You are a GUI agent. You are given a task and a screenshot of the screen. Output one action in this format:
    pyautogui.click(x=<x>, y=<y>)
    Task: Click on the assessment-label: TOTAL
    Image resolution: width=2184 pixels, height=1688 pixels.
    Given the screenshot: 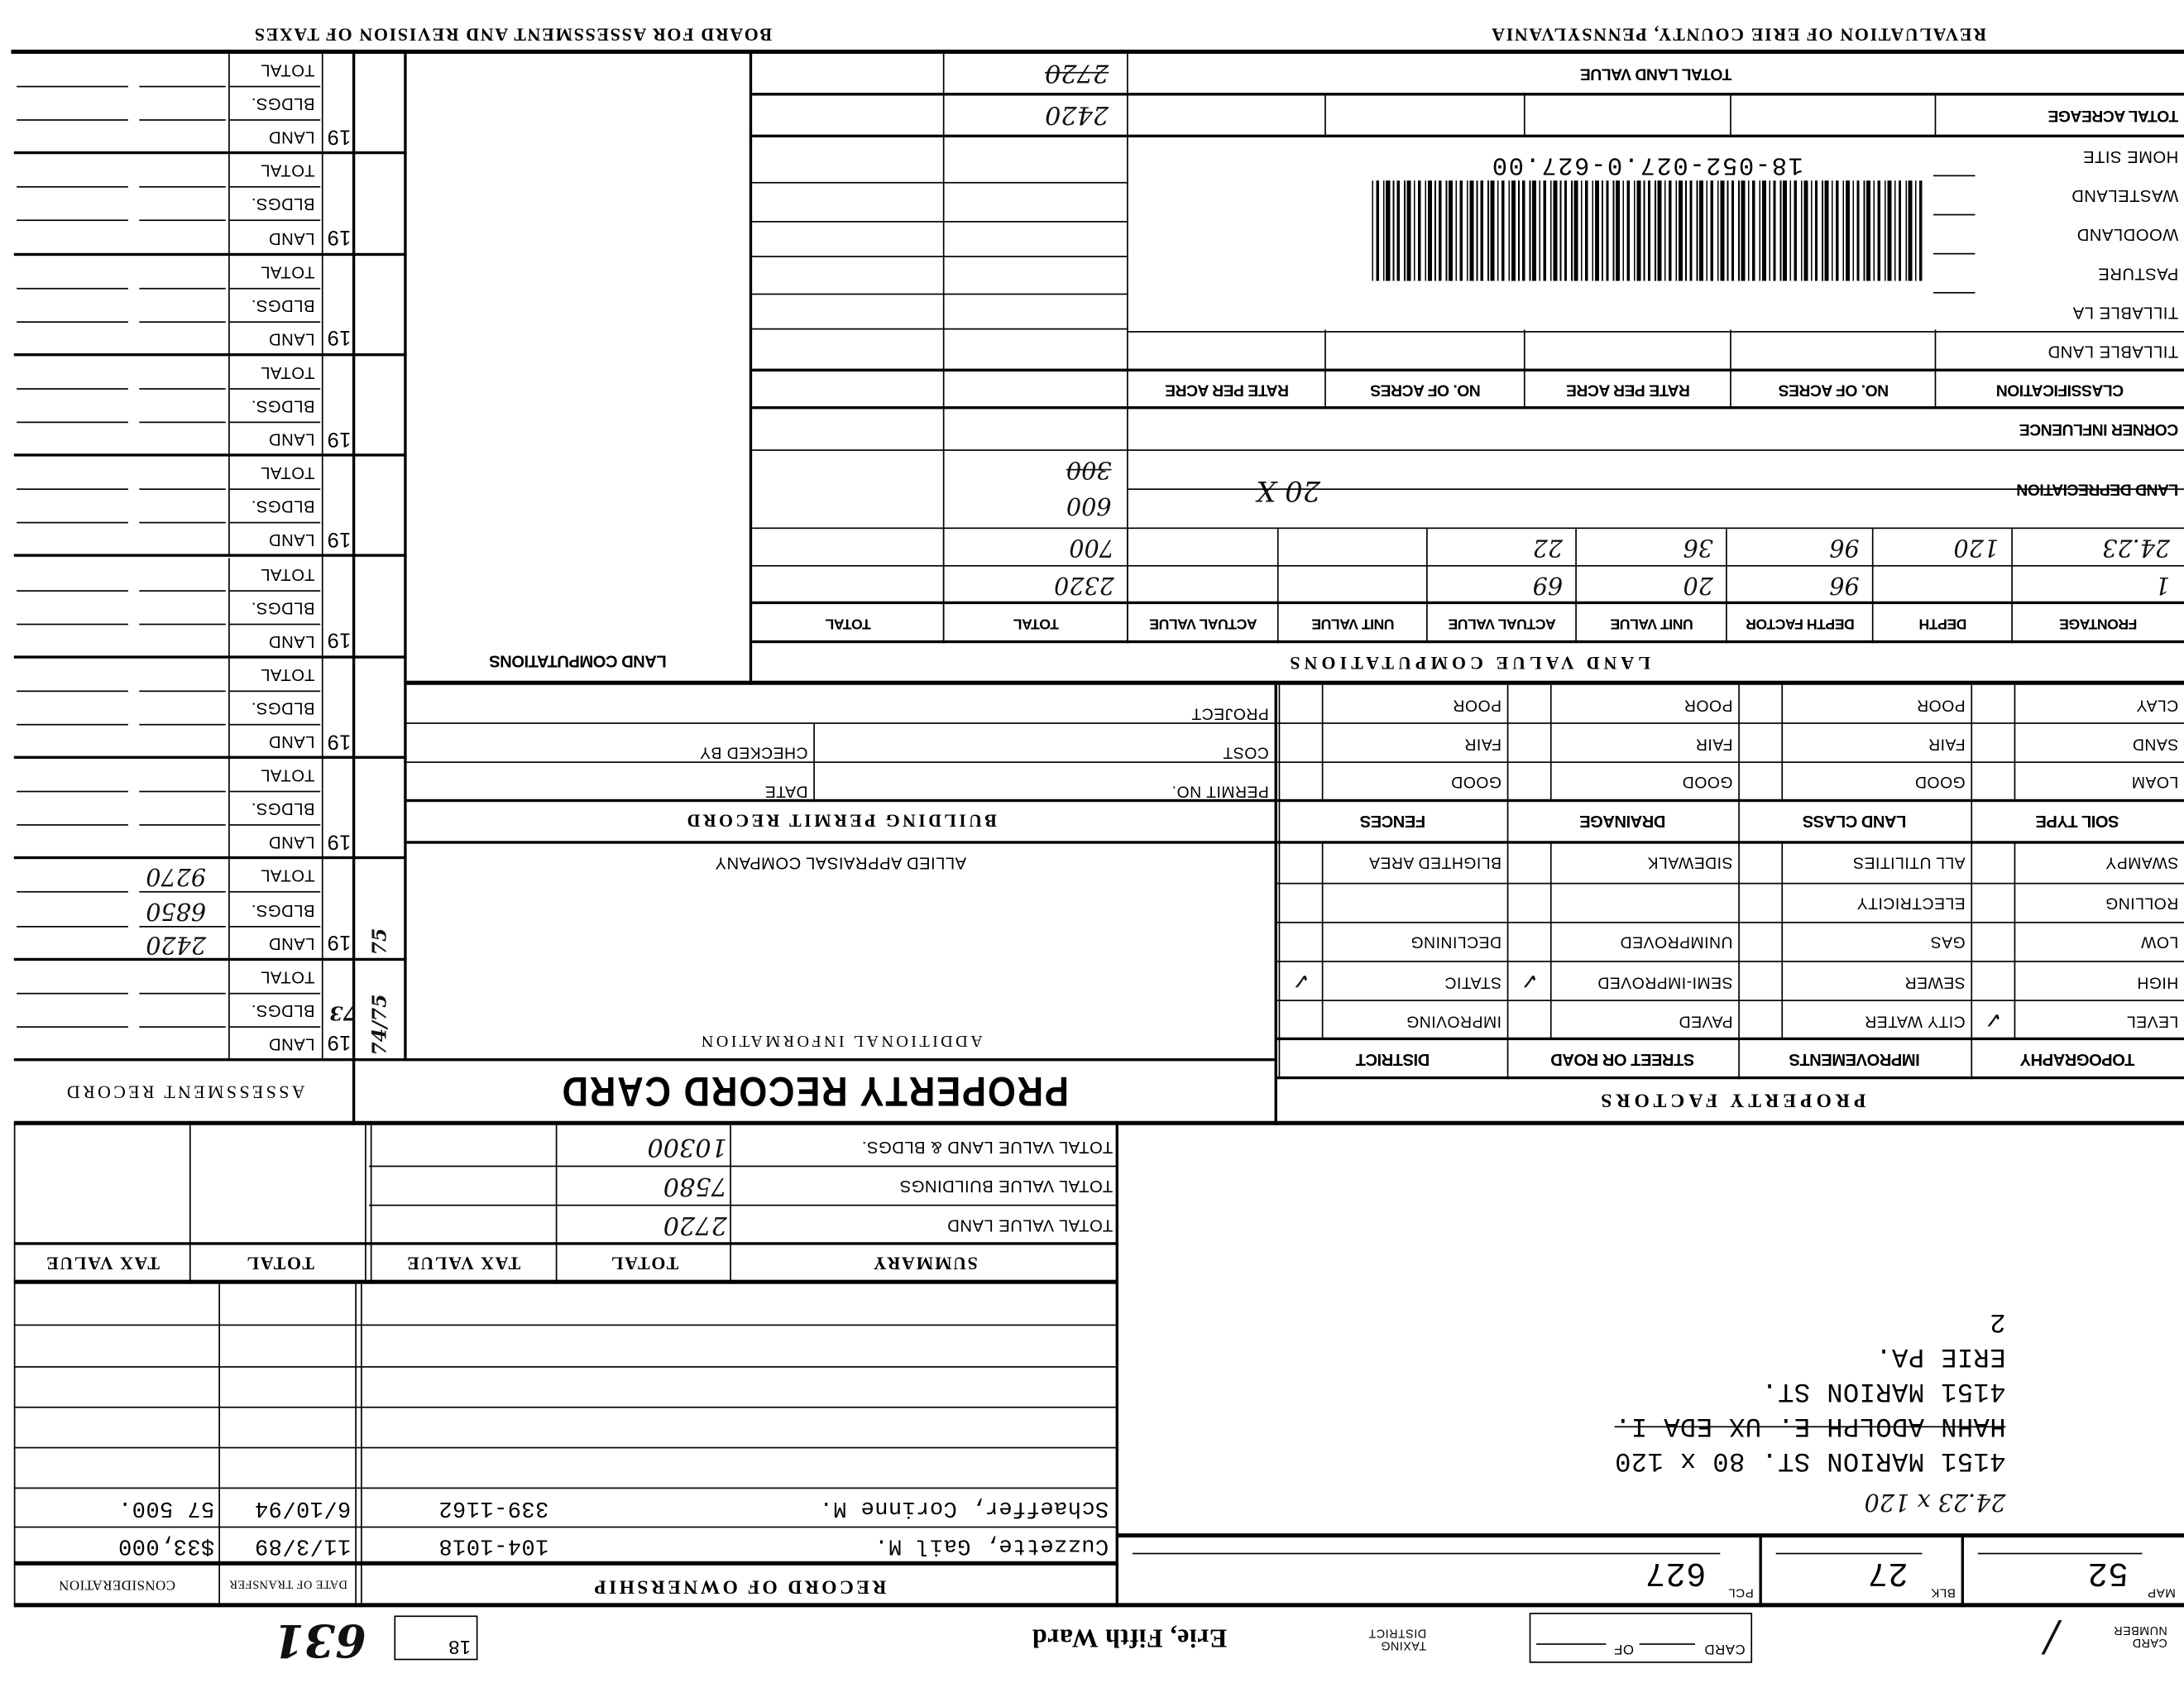 What is the action you would take?
    pyautogui.click(x=287, y=372)
    